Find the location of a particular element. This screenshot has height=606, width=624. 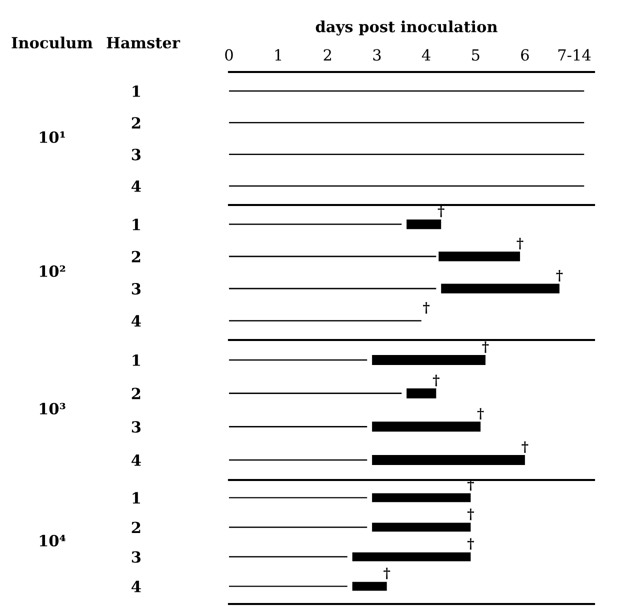

text: Hamster is located at coordinates (143, 42).